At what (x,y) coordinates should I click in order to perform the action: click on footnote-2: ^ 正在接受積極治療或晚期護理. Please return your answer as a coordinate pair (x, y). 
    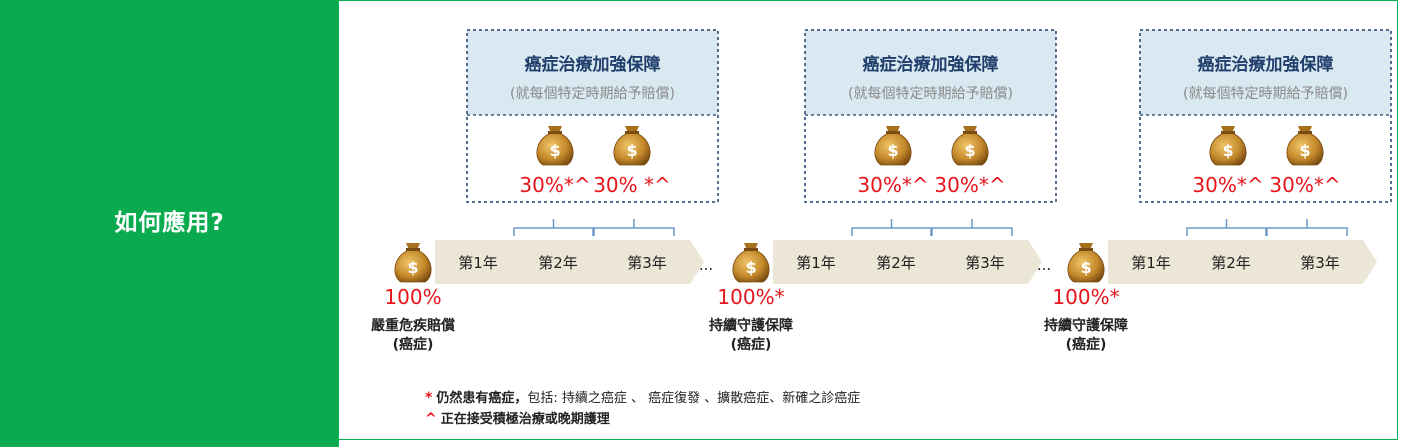
    Looking at the image, I should click on (517, 419).